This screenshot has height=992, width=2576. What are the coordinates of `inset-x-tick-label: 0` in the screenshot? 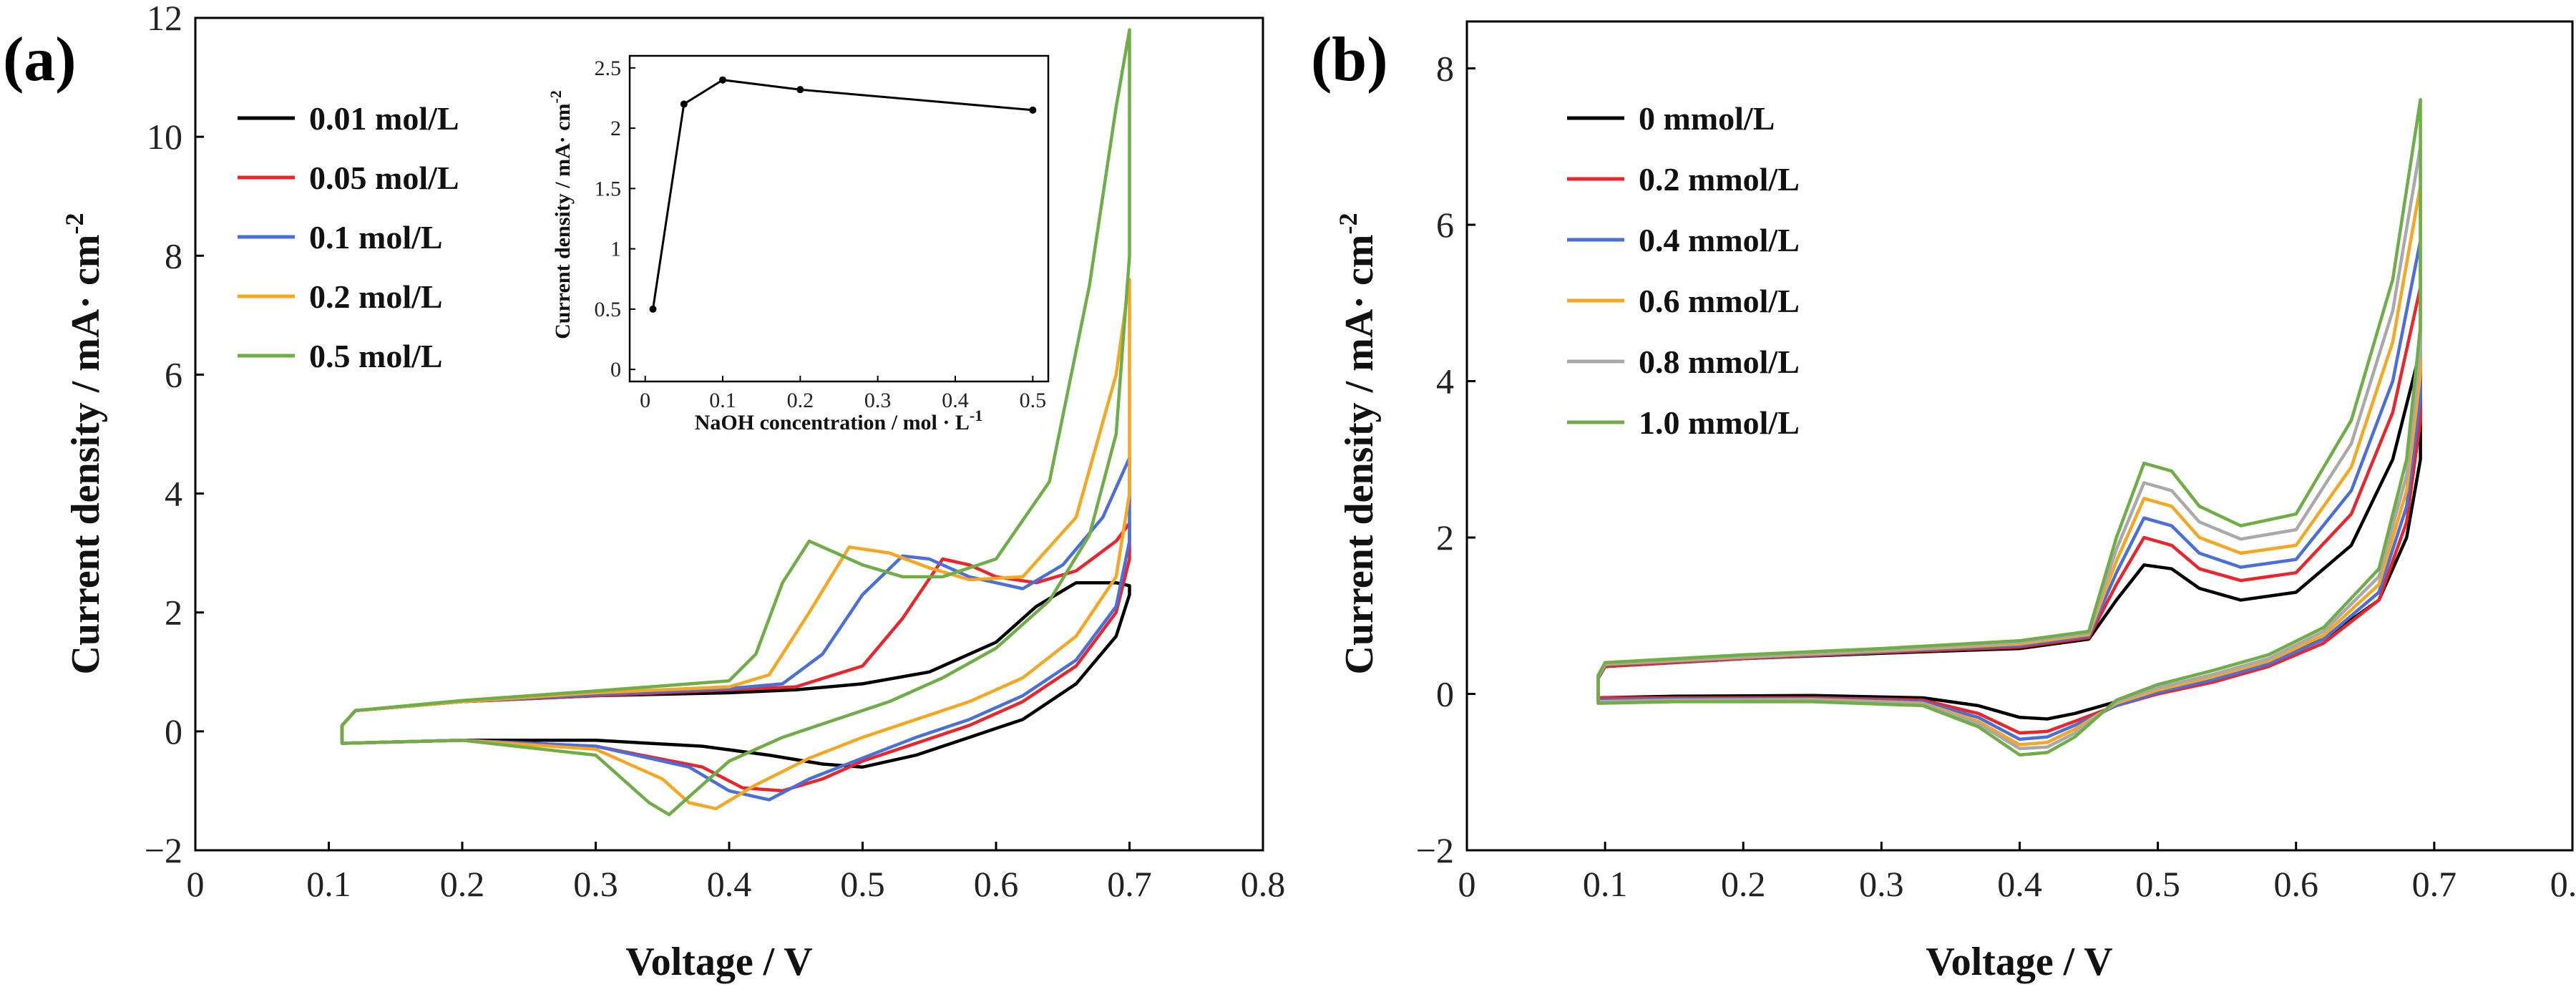 It's located at (645, 401).